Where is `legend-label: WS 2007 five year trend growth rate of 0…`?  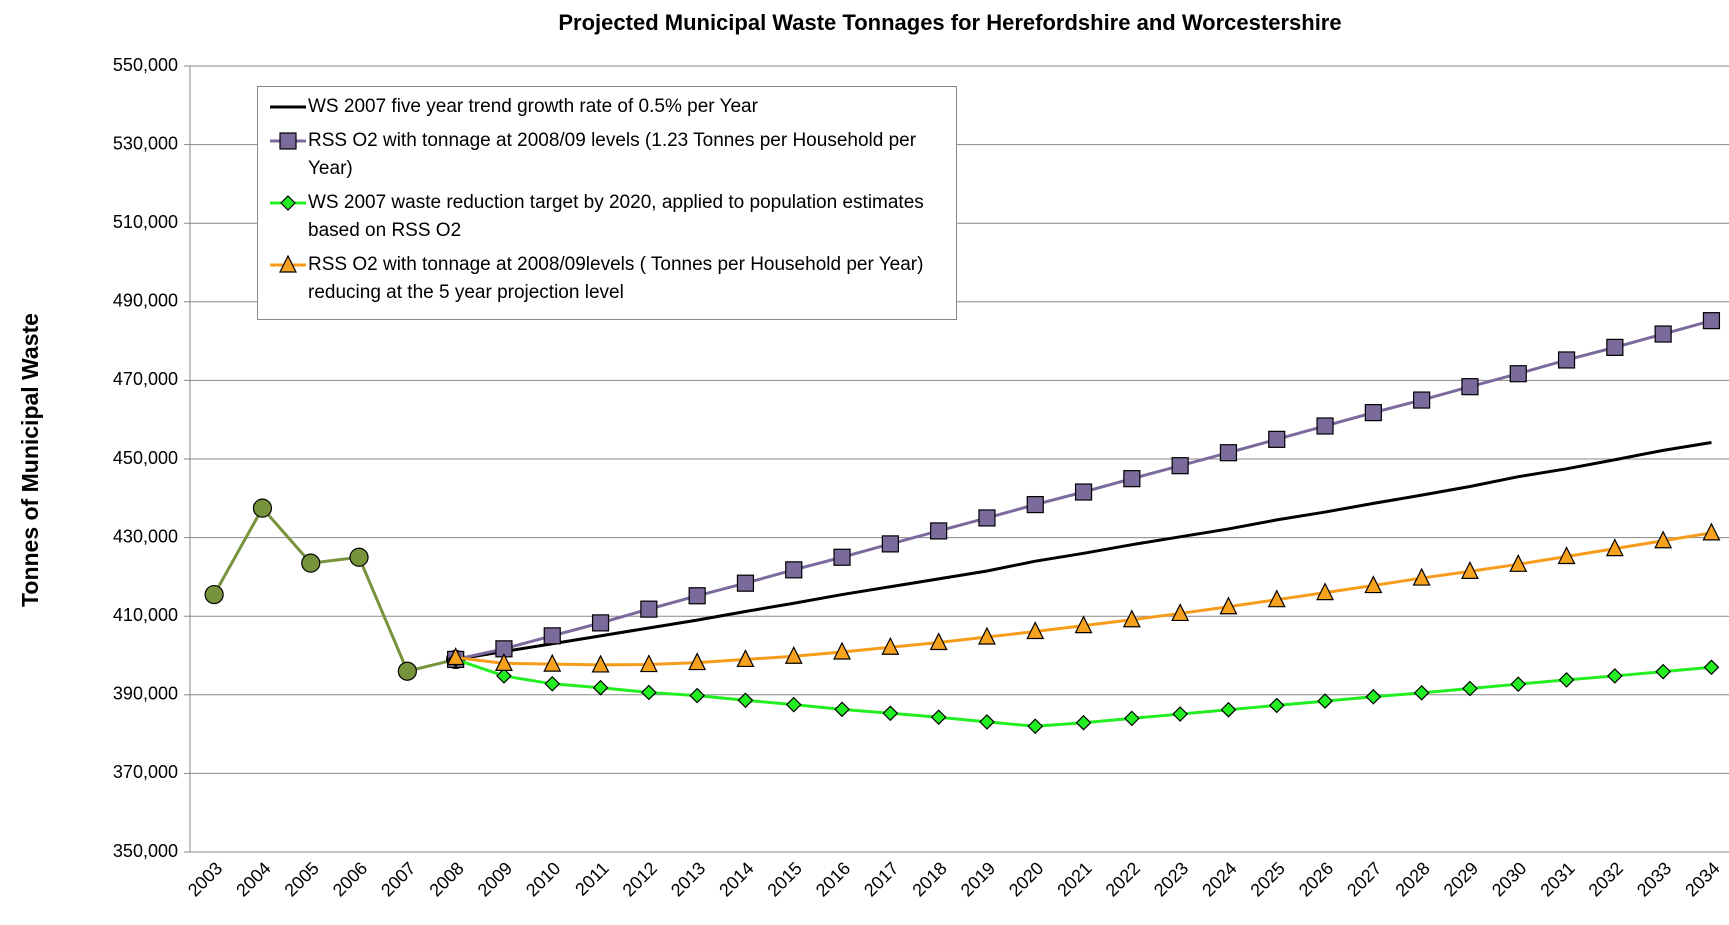 legend-label: WS 2007 five year trend growth rate of 0… is located at coordinates (533, 106).